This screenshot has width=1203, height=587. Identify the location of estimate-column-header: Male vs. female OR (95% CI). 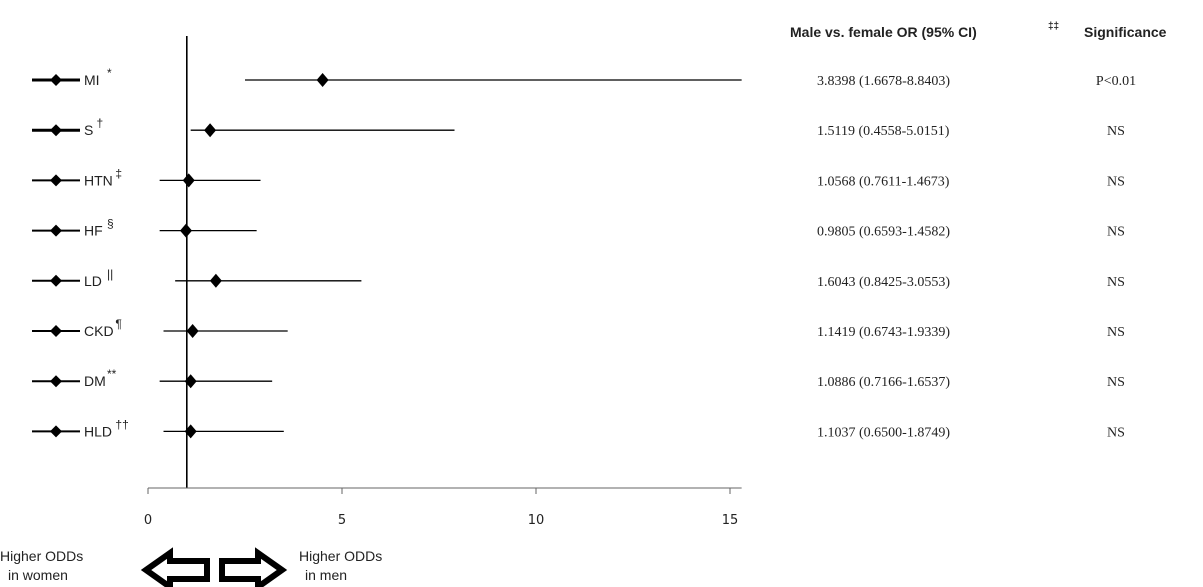
(883, 32).